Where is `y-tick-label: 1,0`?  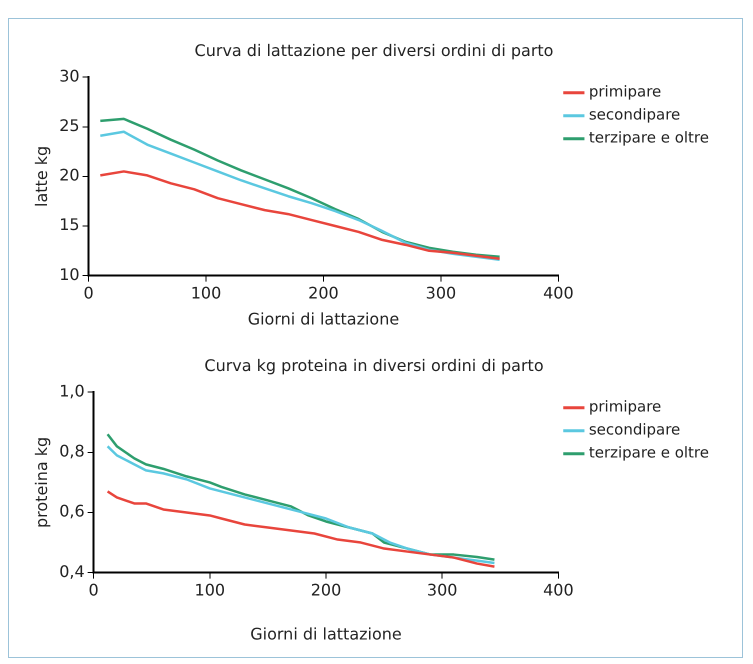
y-tick-label: 1,0 is located at coordinates (72, 390).